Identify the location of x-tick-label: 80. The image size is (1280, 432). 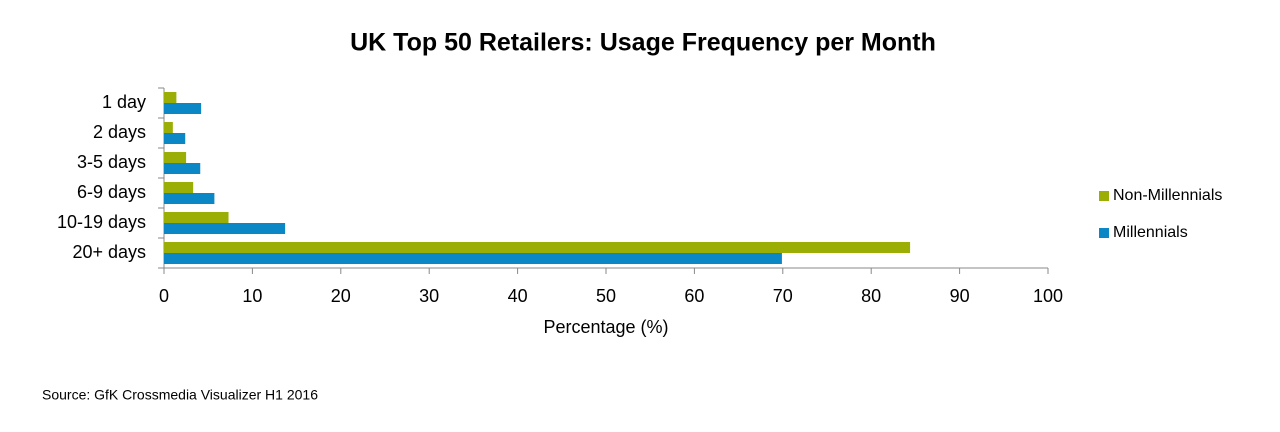
(871, 296).